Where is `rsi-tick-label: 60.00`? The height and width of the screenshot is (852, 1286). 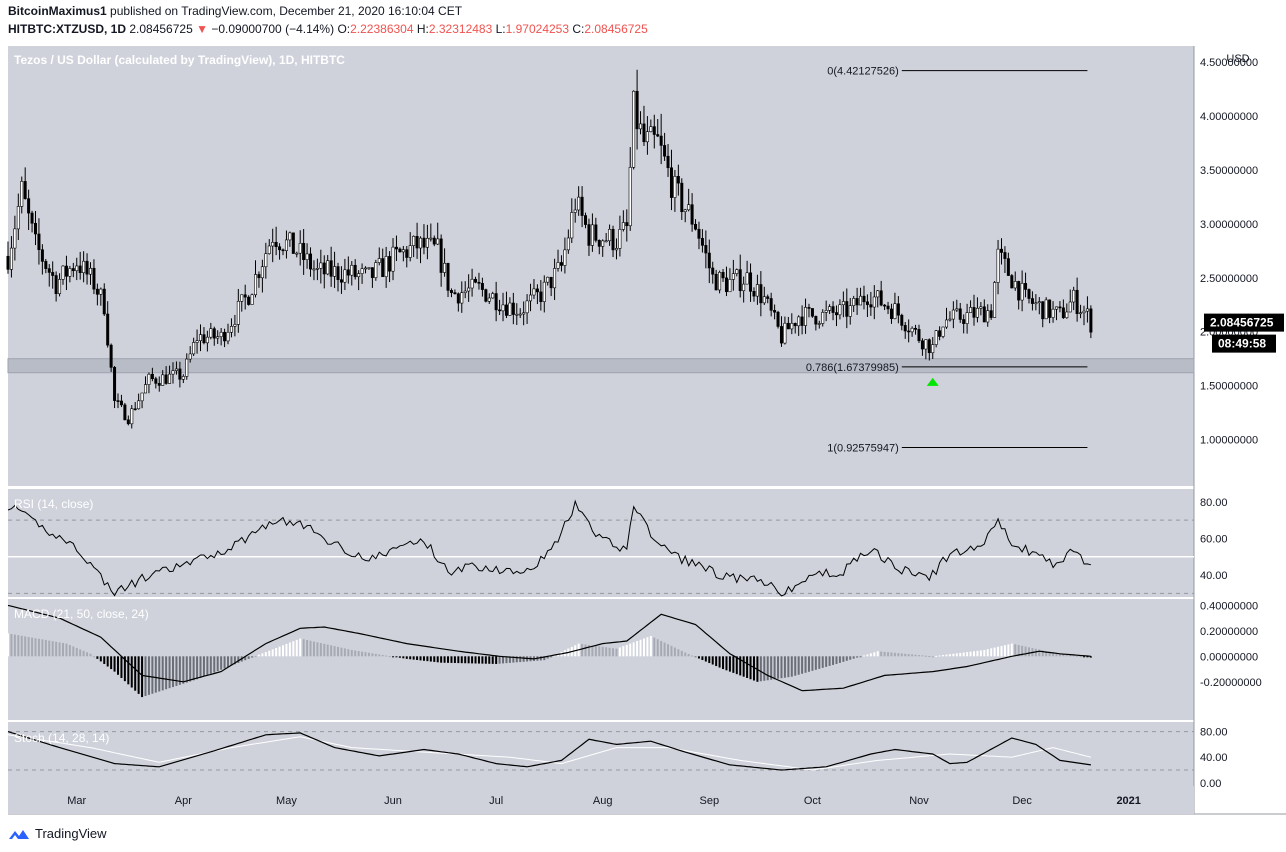
rsi-tick-label: 60.00 is located at coordinates (1214, 539).